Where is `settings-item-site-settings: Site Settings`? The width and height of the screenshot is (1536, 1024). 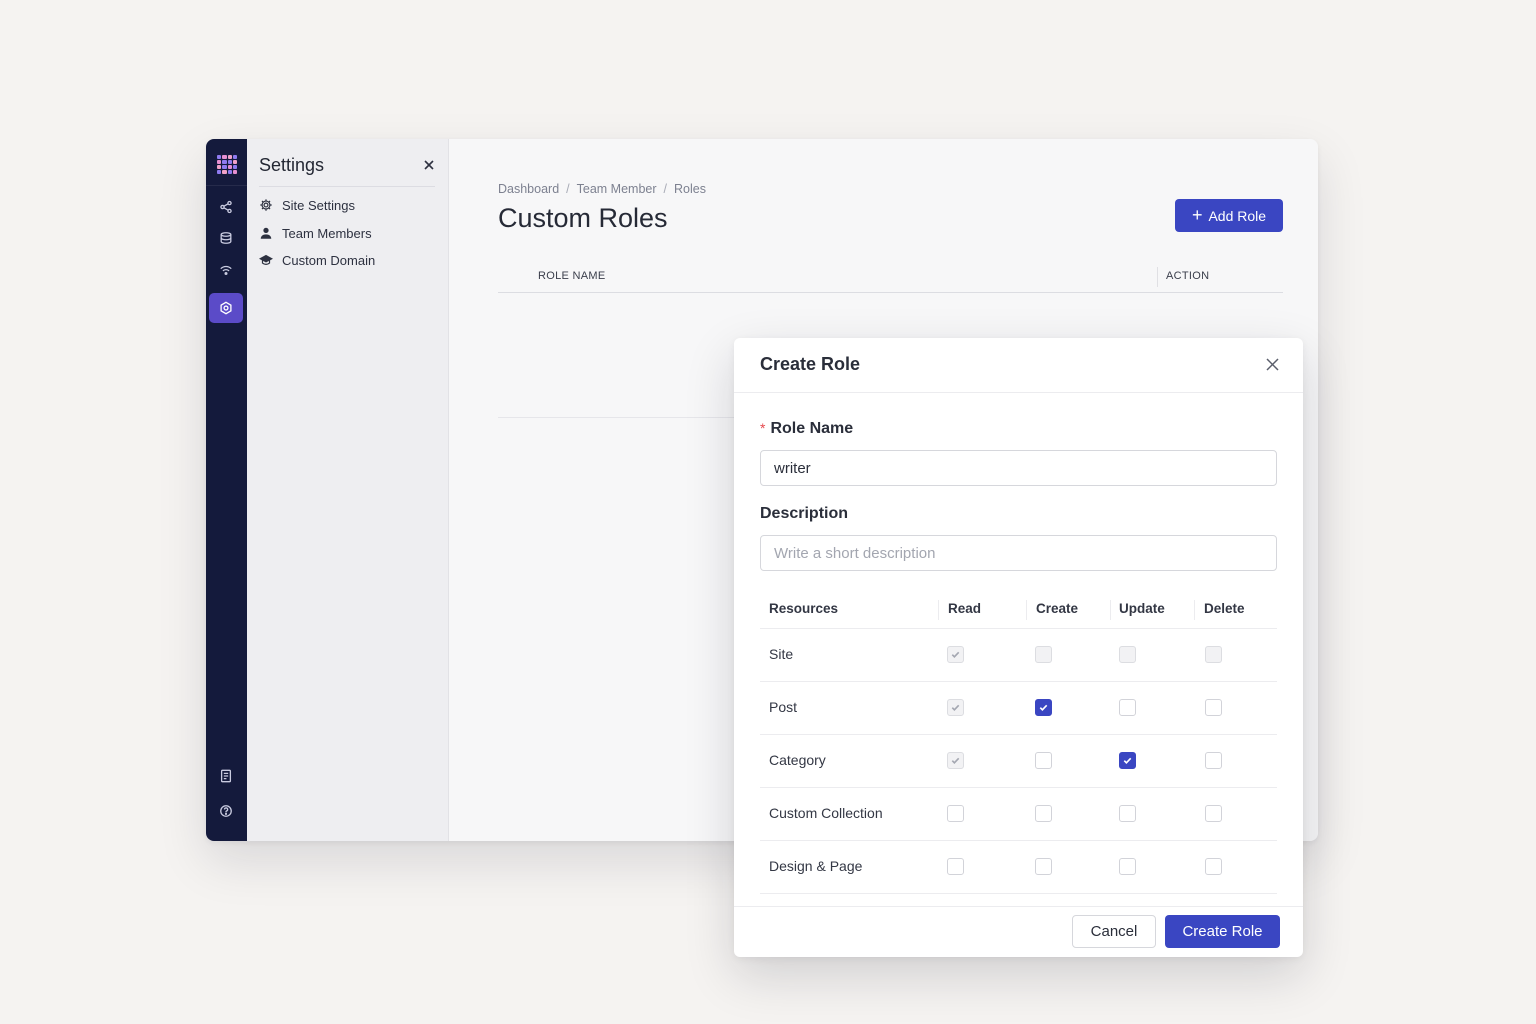 settings-item-site-settings: Site Settings is located at coordinates (307, 205).